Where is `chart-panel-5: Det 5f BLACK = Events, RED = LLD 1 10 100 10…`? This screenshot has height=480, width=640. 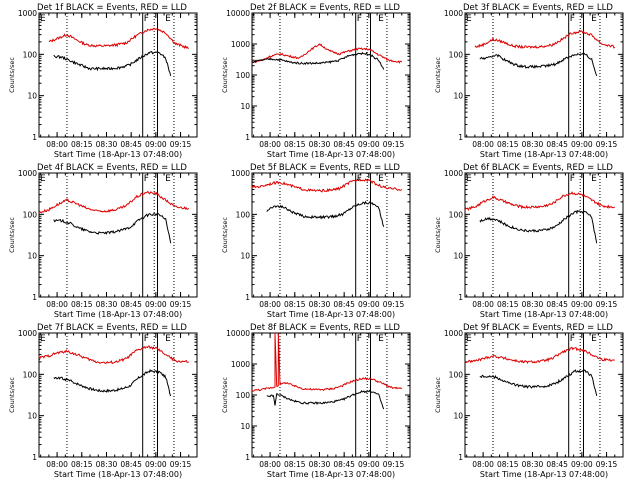 chart-panel-5: Det 5f BLACK = Events, RED = LLD 1 10 100 10… is located at coordinates (316, 241).